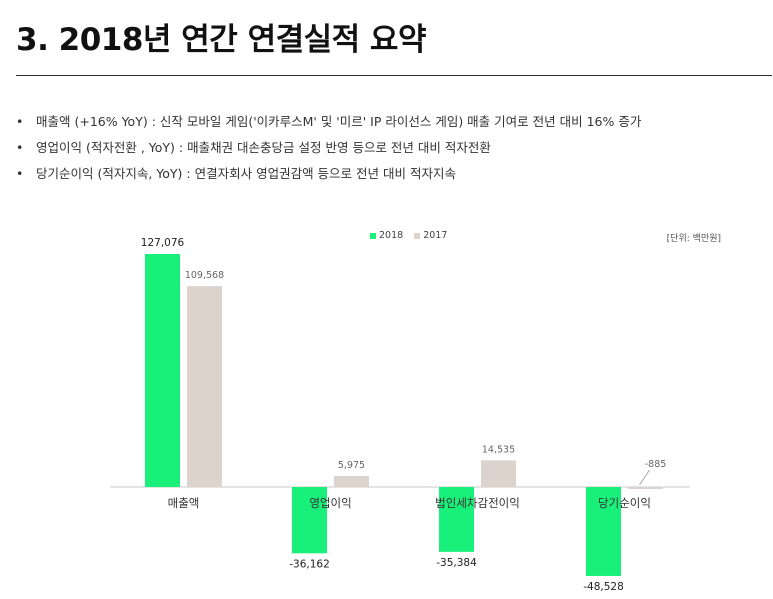 The image size is (773, 599). What do you see at coordinates (221, 40) in the screenshot?
I see `page-title: 3. 2018년 연간 연결실적 요약` at bounding box center [221, 40].